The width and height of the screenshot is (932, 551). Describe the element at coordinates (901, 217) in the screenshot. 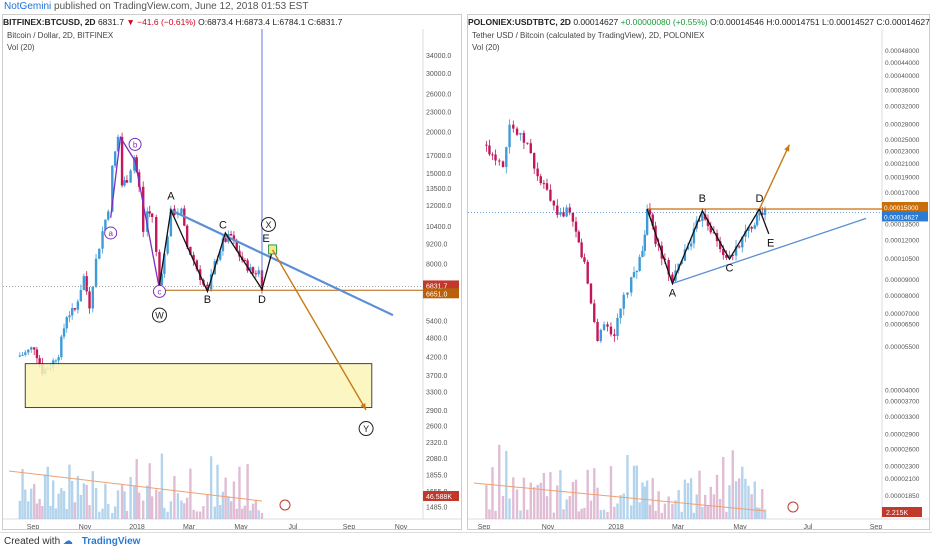

I see `price-badge-label: 0.00014627` at that location.